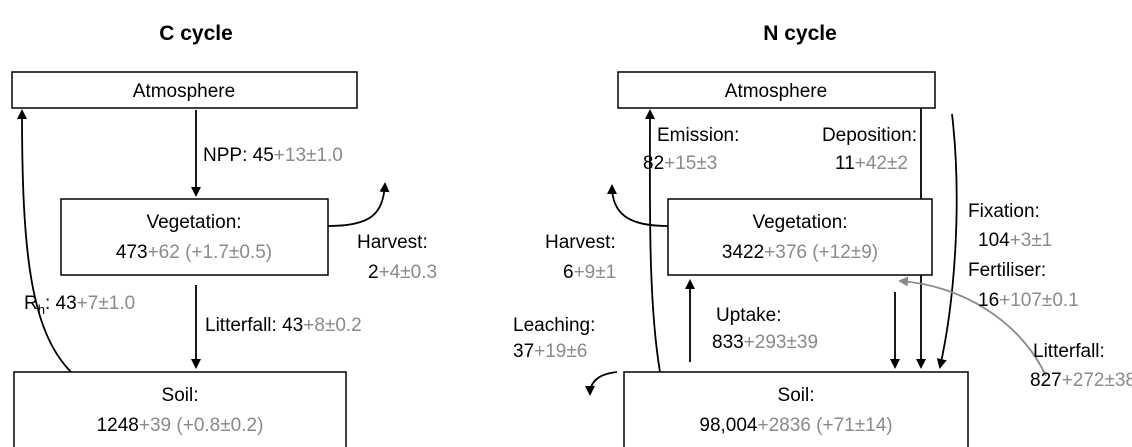  What do you see at coordinates (568, 272) in the screenshot?
I see `value: 6` at bounding box center [568, 272].